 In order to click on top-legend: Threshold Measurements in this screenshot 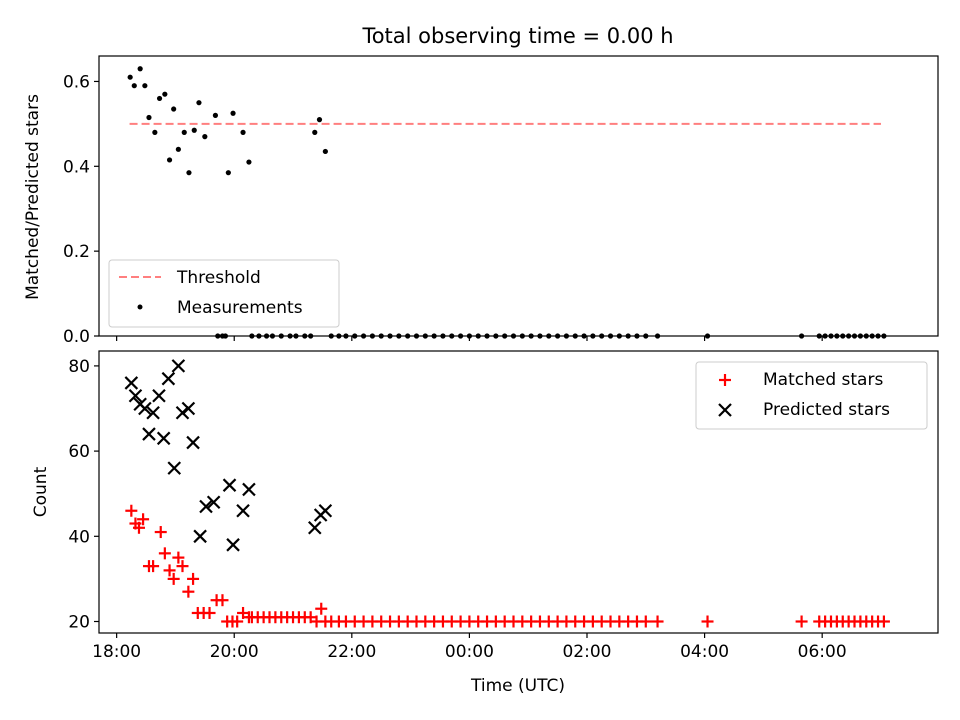, I will do `click(224, 293)`.